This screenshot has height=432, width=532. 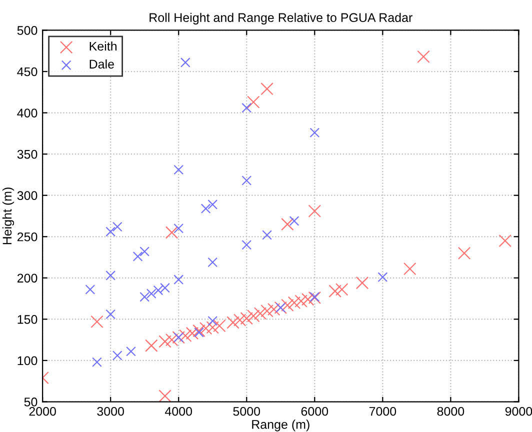 I want to click on y-tick-label: 250, so click(x=27, y=237).